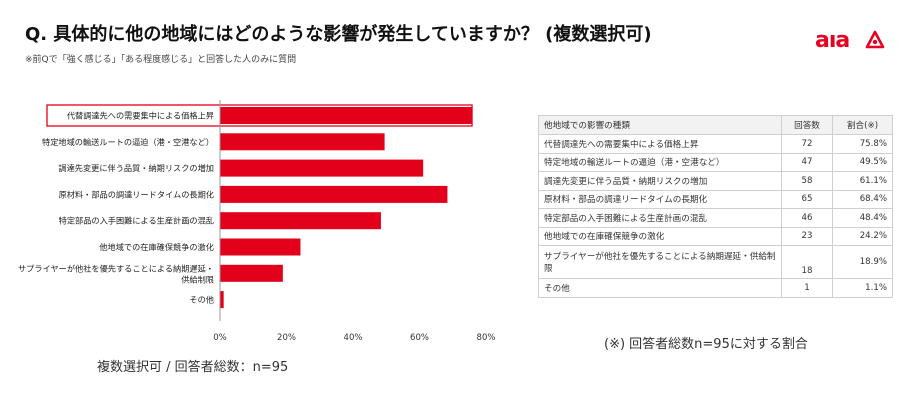 This screenshot has width=909, height=401. Describe the element at coordinates (486, 338) in the screenshot. I see `x-tick-label: 80%` at that location.